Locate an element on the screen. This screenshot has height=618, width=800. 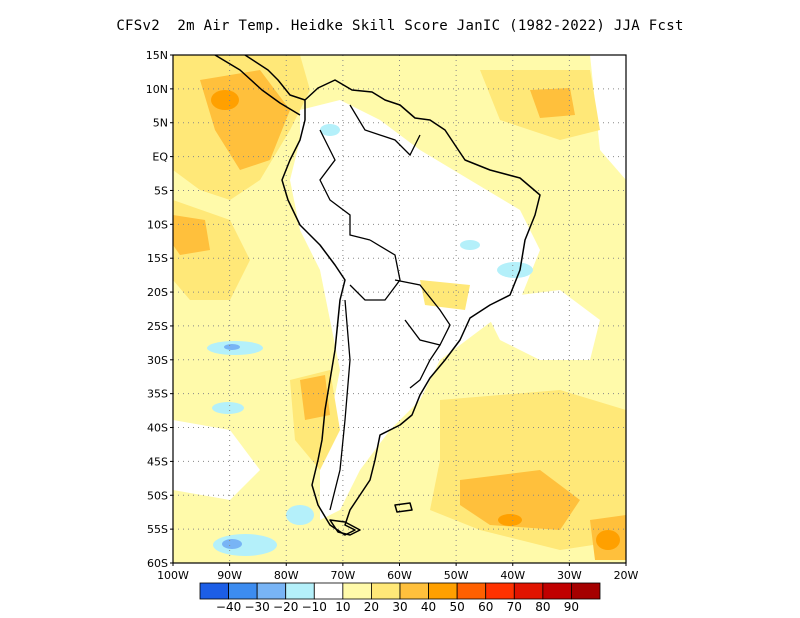
colorbar-label: 80 is located at coordinates (542, 607).